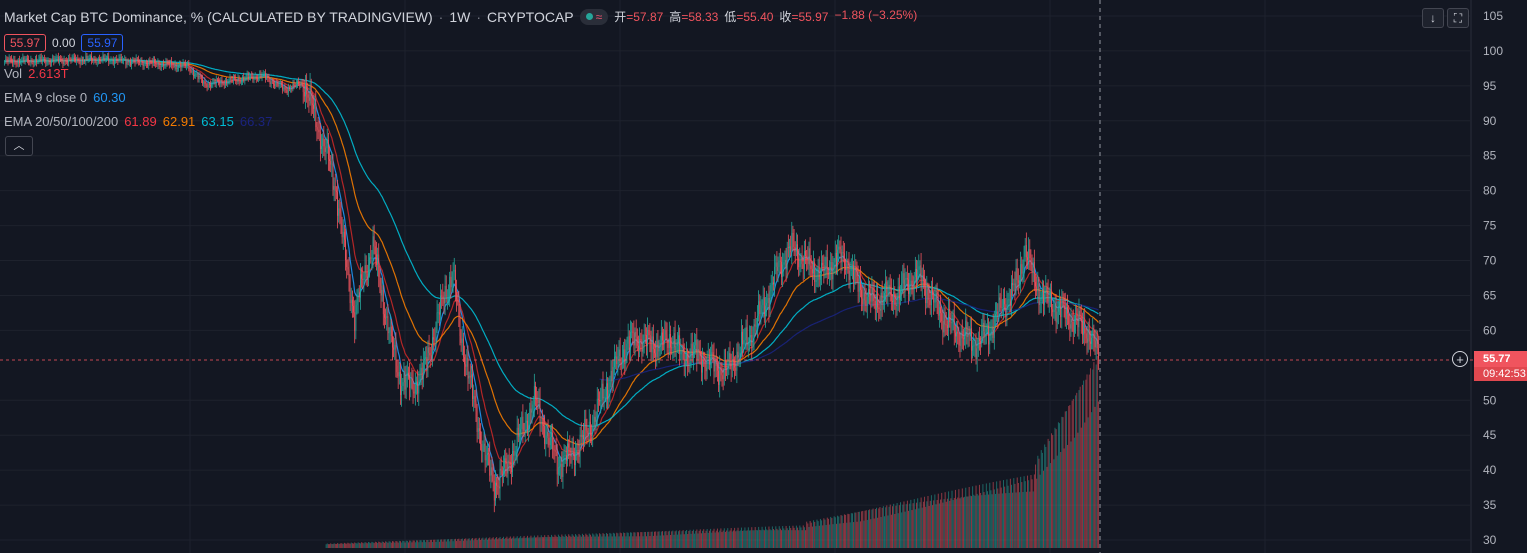 The image size is (1527, 553). What do you see at coordinates (460, 16) in the screenshot?
I see `interval-label: 1W` at bounding box center [460, 16].